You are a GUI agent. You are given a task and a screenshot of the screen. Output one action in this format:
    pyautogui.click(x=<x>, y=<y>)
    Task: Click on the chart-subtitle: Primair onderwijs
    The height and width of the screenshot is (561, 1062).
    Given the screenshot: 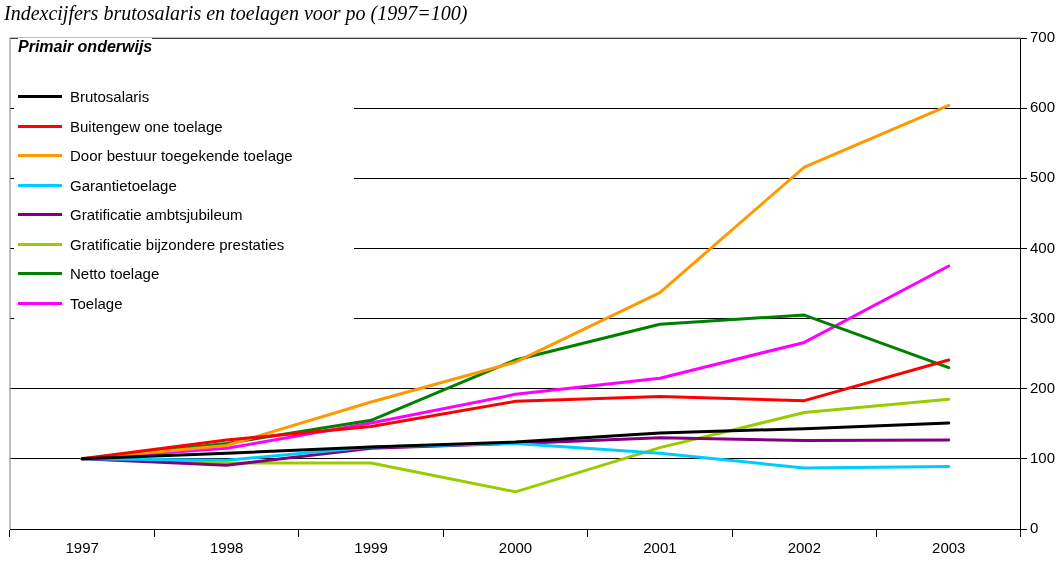 What is the action you would take?
    pyautogui.click(x=85, y=47)
    